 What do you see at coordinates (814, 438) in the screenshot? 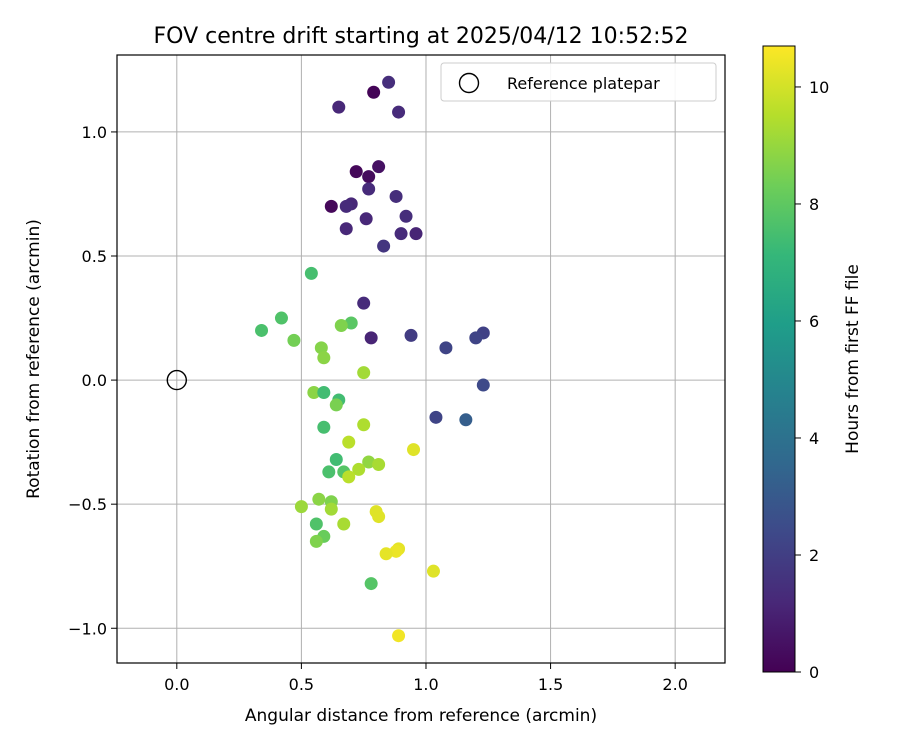
I see `colorbar-tick-label: 4` at bounding box center [814, 438].